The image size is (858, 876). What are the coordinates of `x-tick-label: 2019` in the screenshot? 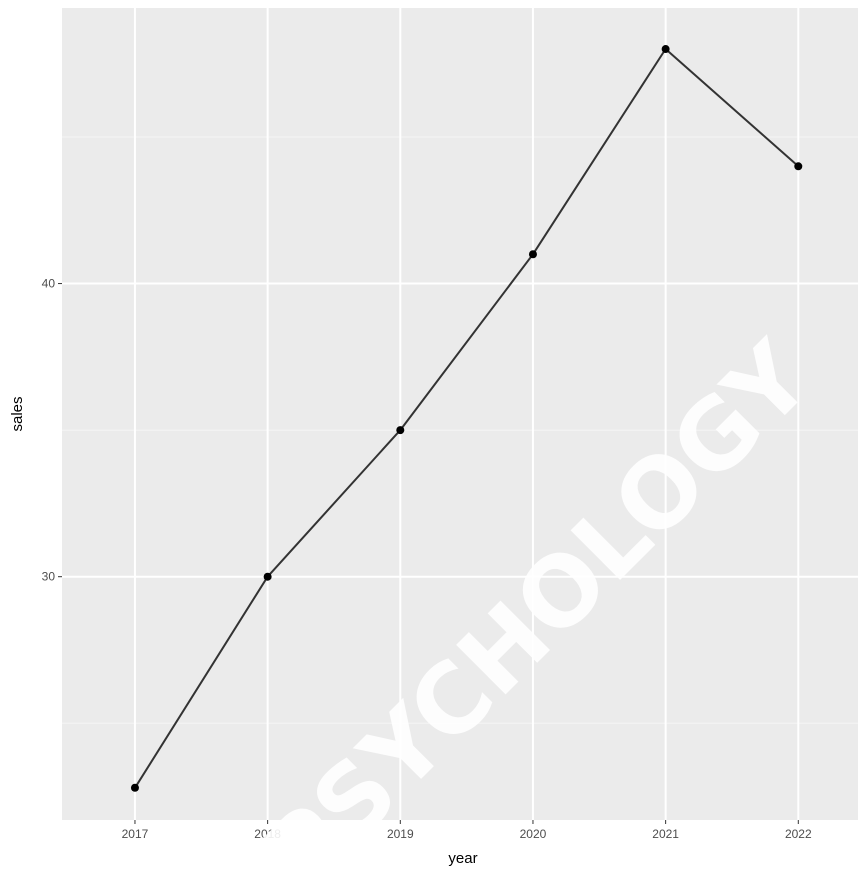 It's located at (400, 834).